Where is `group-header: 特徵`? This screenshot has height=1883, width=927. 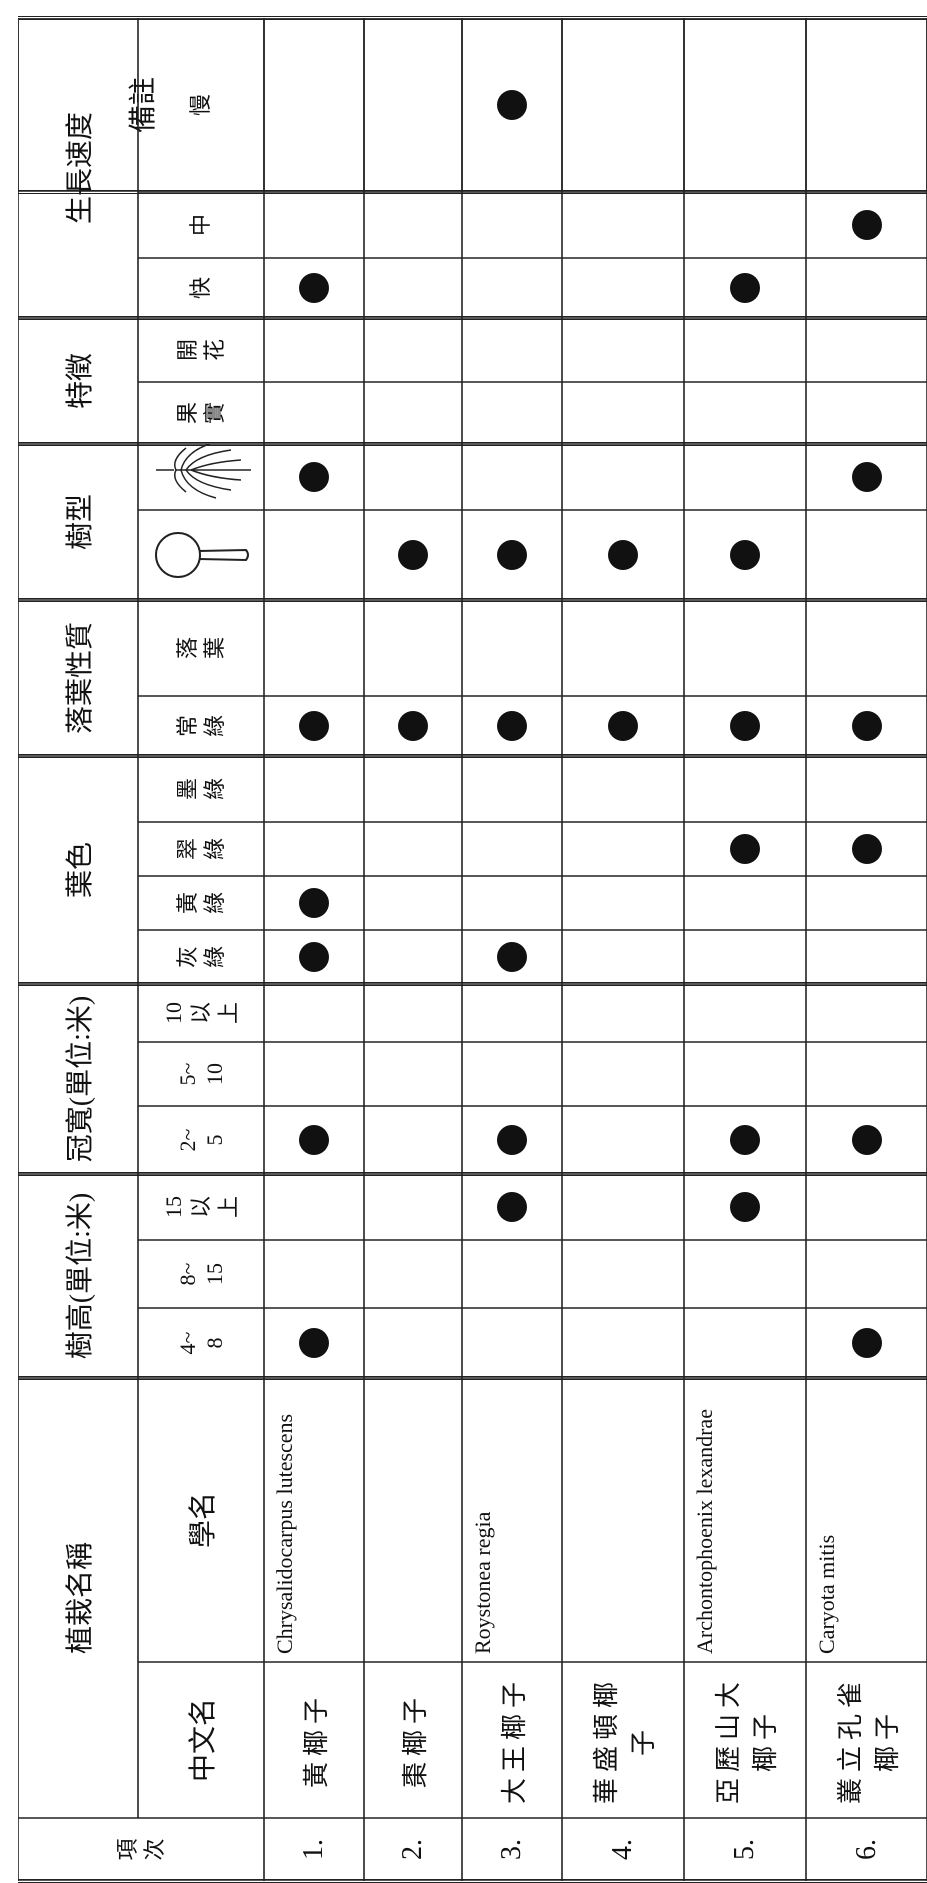 group-header: 特徵 is located at coordinates (78, 381).